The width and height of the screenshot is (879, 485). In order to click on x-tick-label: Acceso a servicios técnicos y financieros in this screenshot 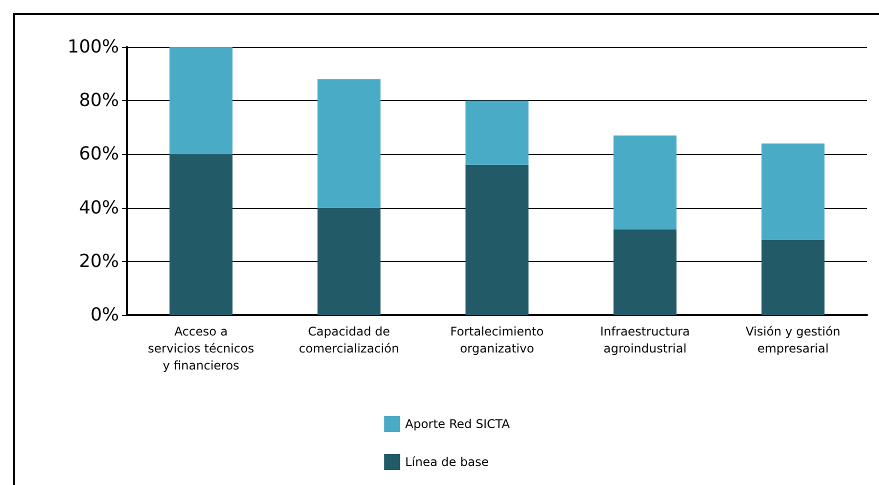, I will do `click(201, 348)`.